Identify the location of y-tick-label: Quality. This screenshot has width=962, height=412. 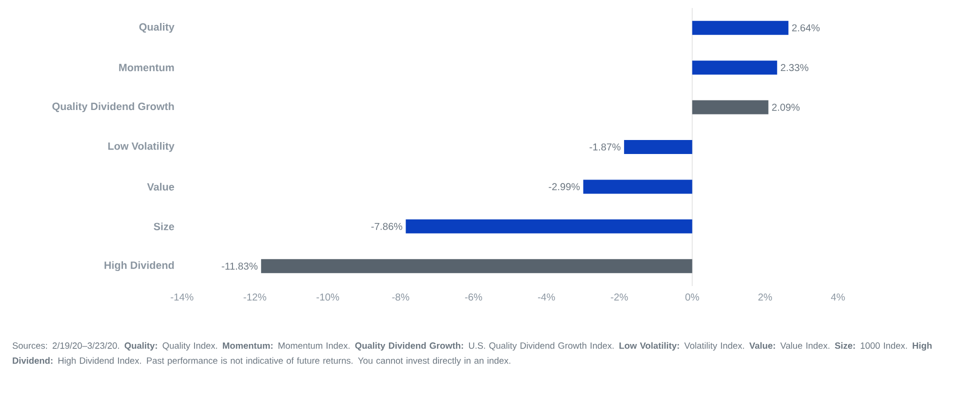
(156, 27).